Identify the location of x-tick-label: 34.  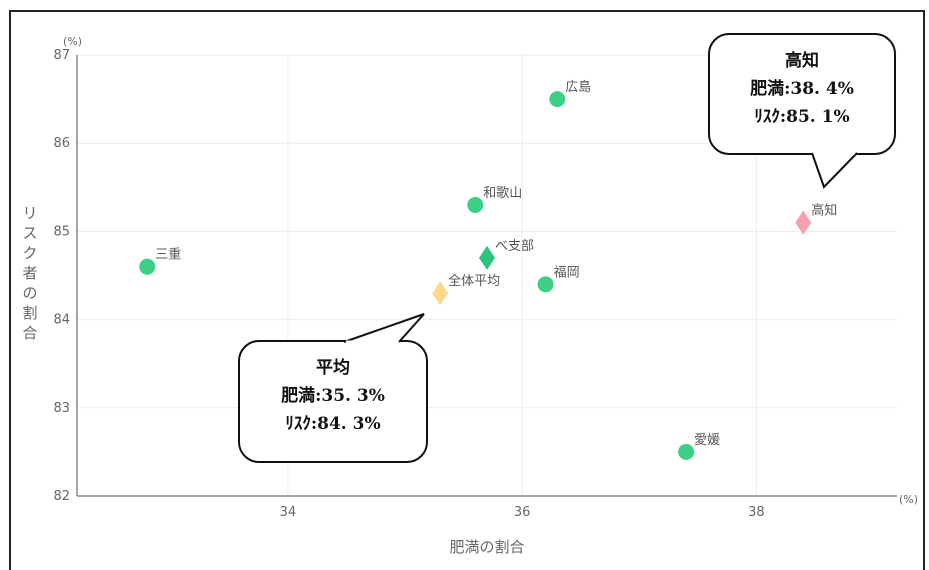
(288, 512).